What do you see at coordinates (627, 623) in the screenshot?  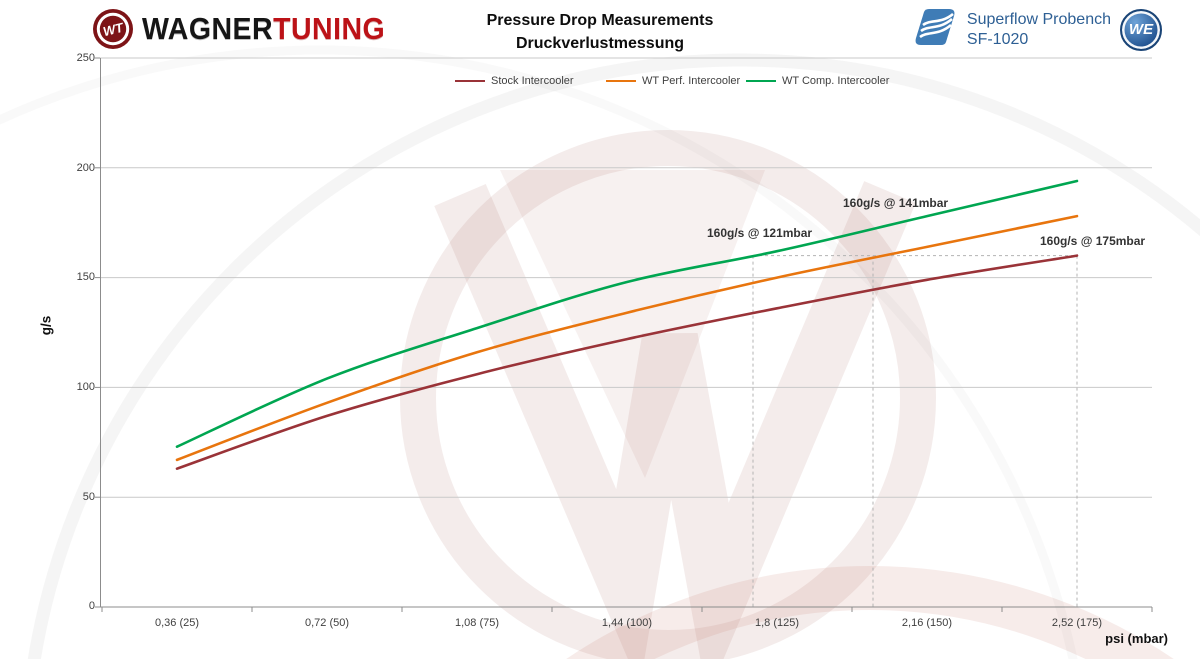 I see `x-tick-label: 1,44 (100)` at bounding box center [627, 623].